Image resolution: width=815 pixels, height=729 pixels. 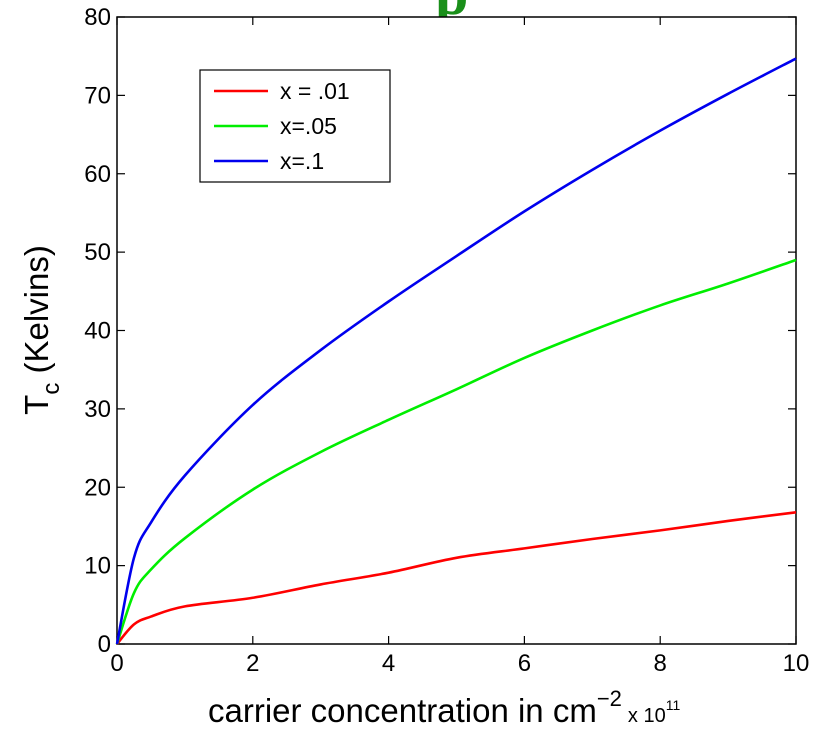 I want to click on x-axis-title: carrier concentration in cm−2 x 1011, so click(x=444, y=707).